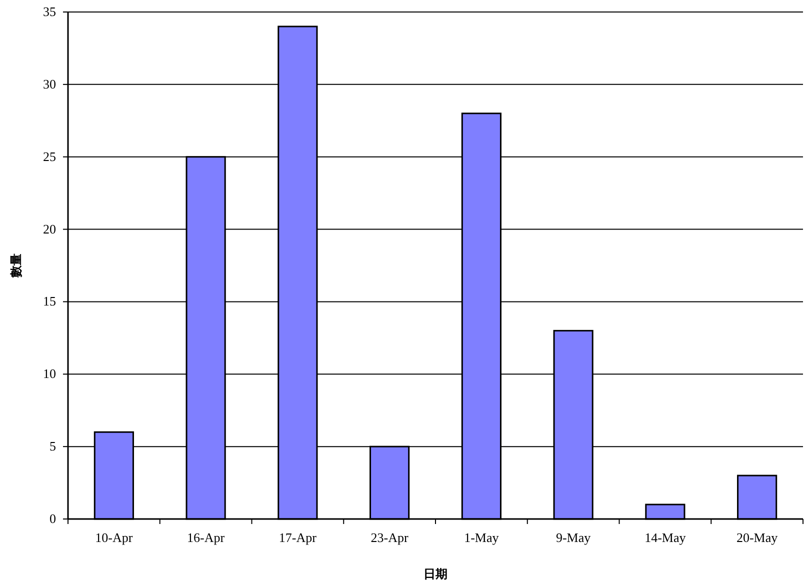 The width and height of the screenshot is (805, 584). Describe the element at coordinates (114, 537) in the screenshot. I see `x-tick-label: 10-Apr` at that location.